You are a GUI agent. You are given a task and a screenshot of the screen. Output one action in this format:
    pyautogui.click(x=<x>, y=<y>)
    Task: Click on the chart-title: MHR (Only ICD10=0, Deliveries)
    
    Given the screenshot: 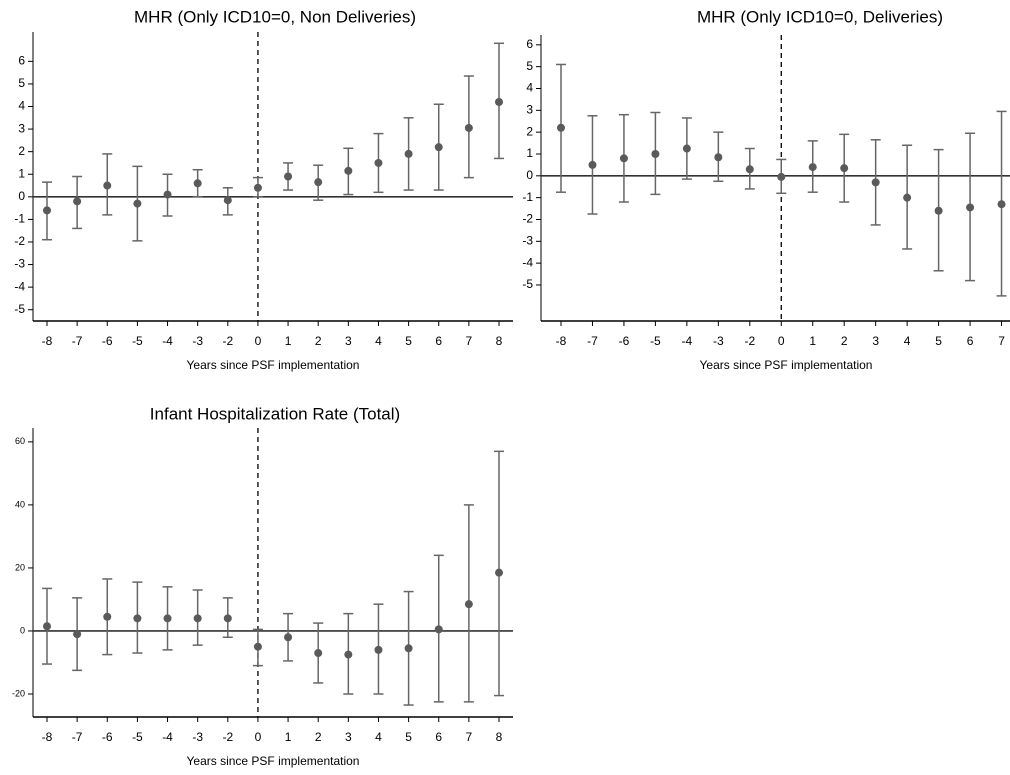 What is the action you would take?
    pyautogui.click(x=820, y=16)
    